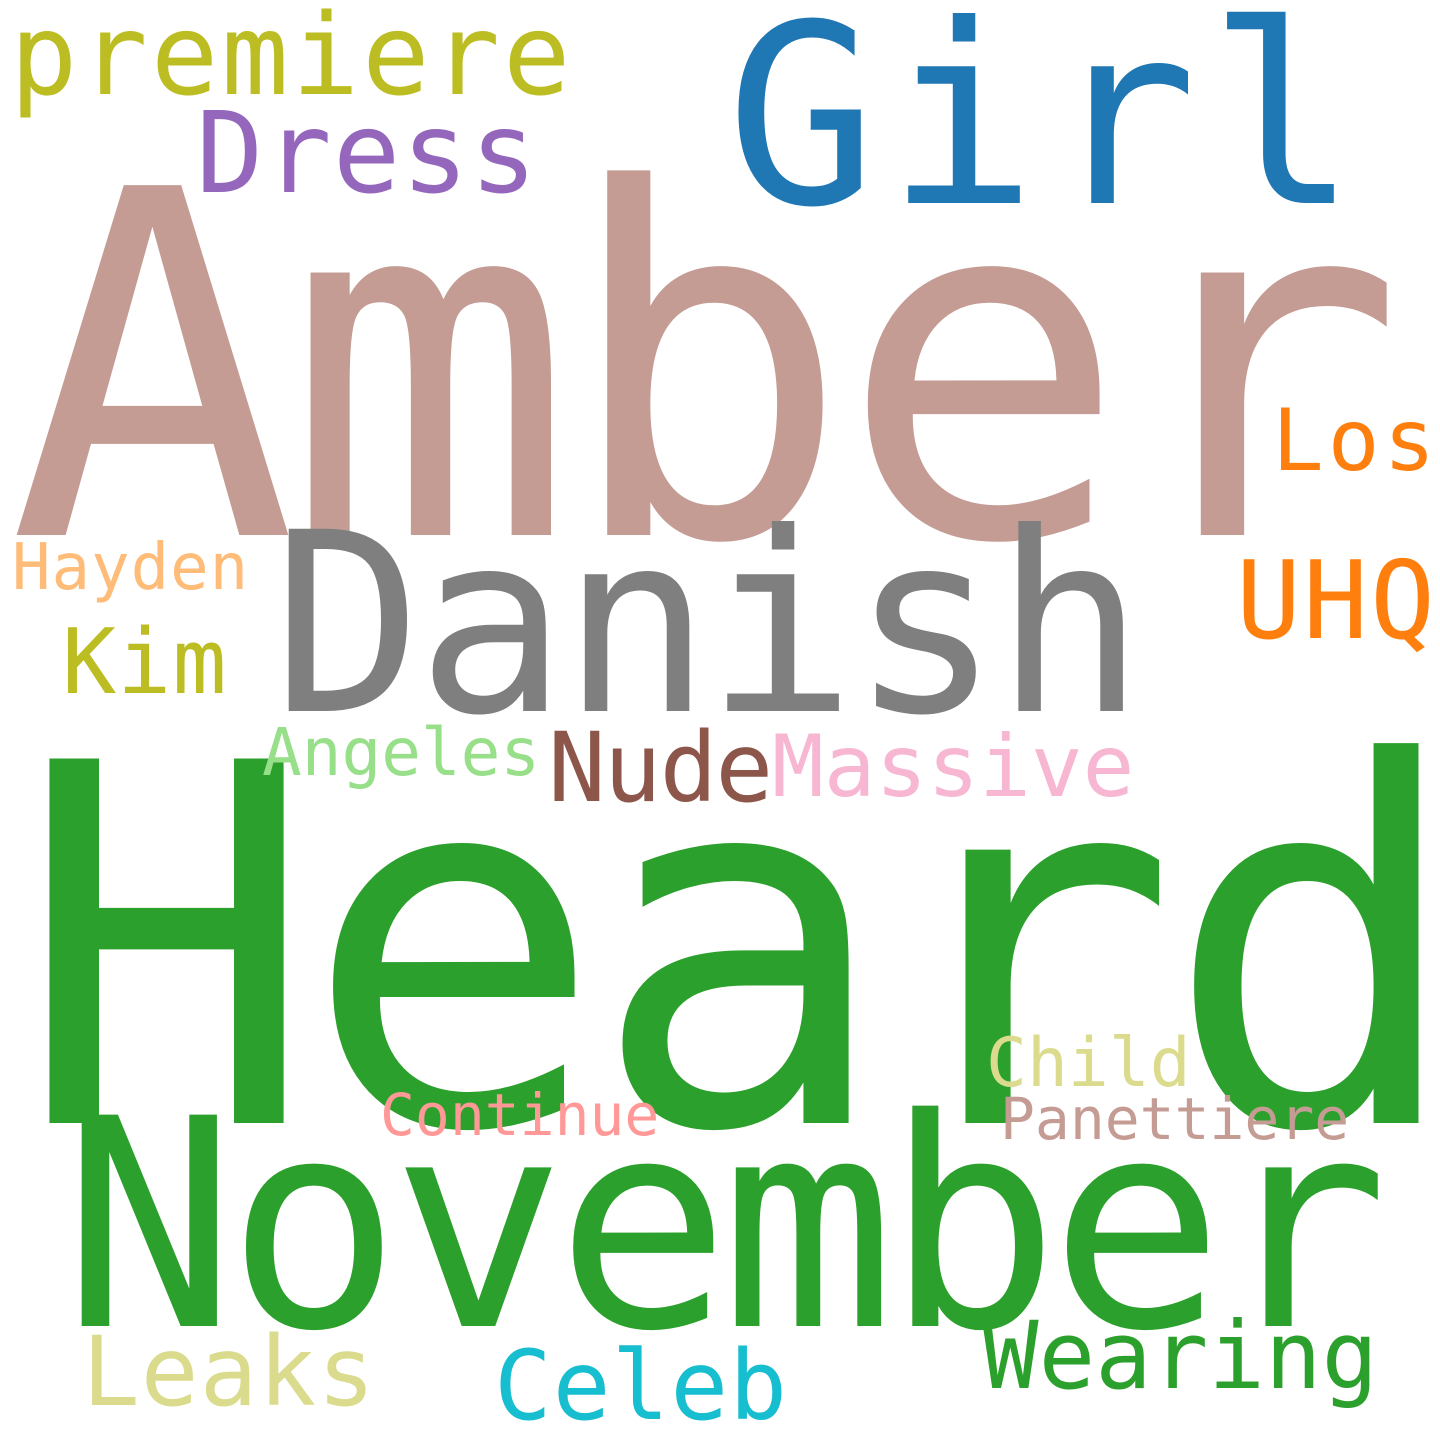 The image size is (1440, 1440). What do you see at coordinates (131, 568) in the screenshot?
I see `word-hayden: Hayden` at bounding box center [131, 568].